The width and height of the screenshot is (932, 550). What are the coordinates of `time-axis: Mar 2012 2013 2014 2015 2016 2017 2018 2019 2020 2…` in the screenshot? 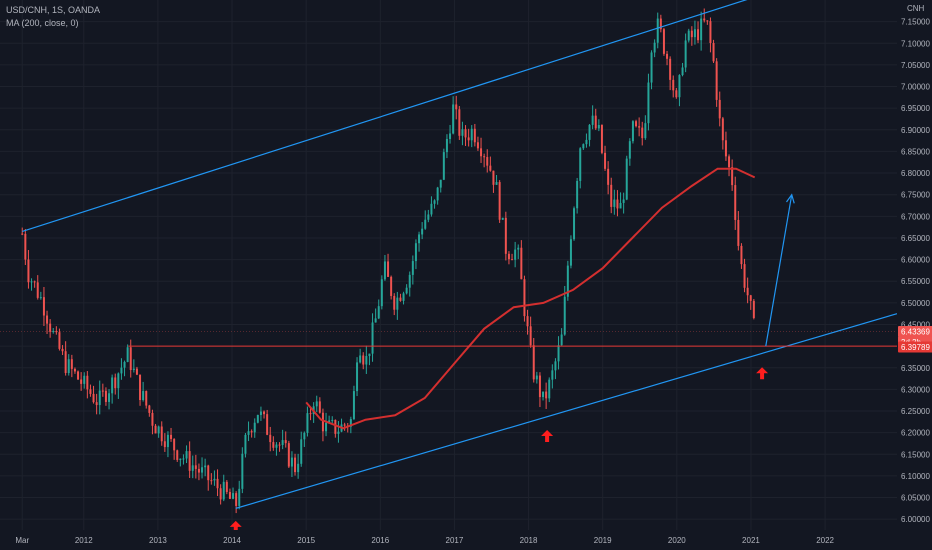 It's located at (466, 540).